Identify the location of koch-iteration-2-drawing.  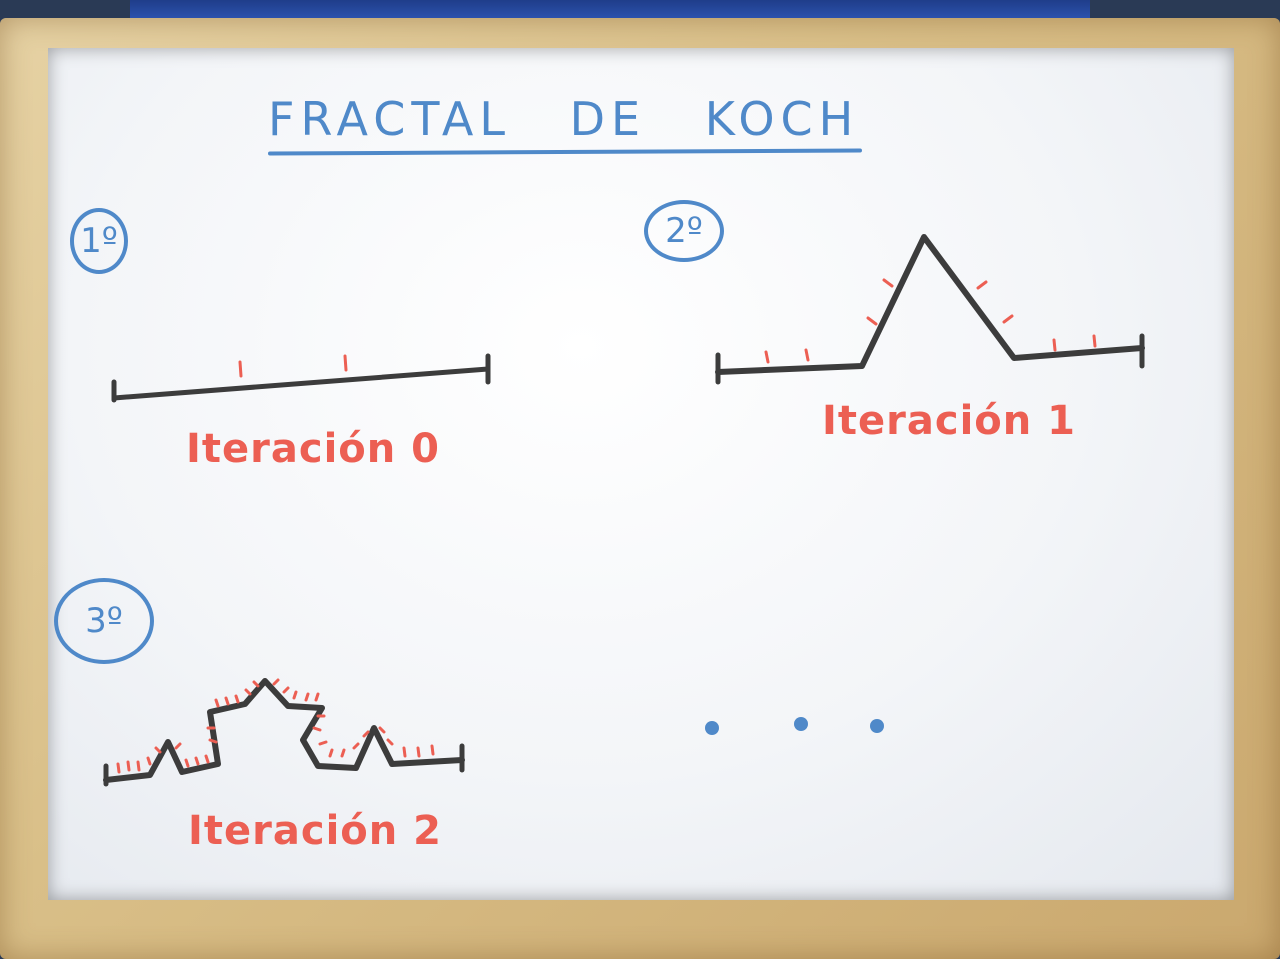
(284, 732).